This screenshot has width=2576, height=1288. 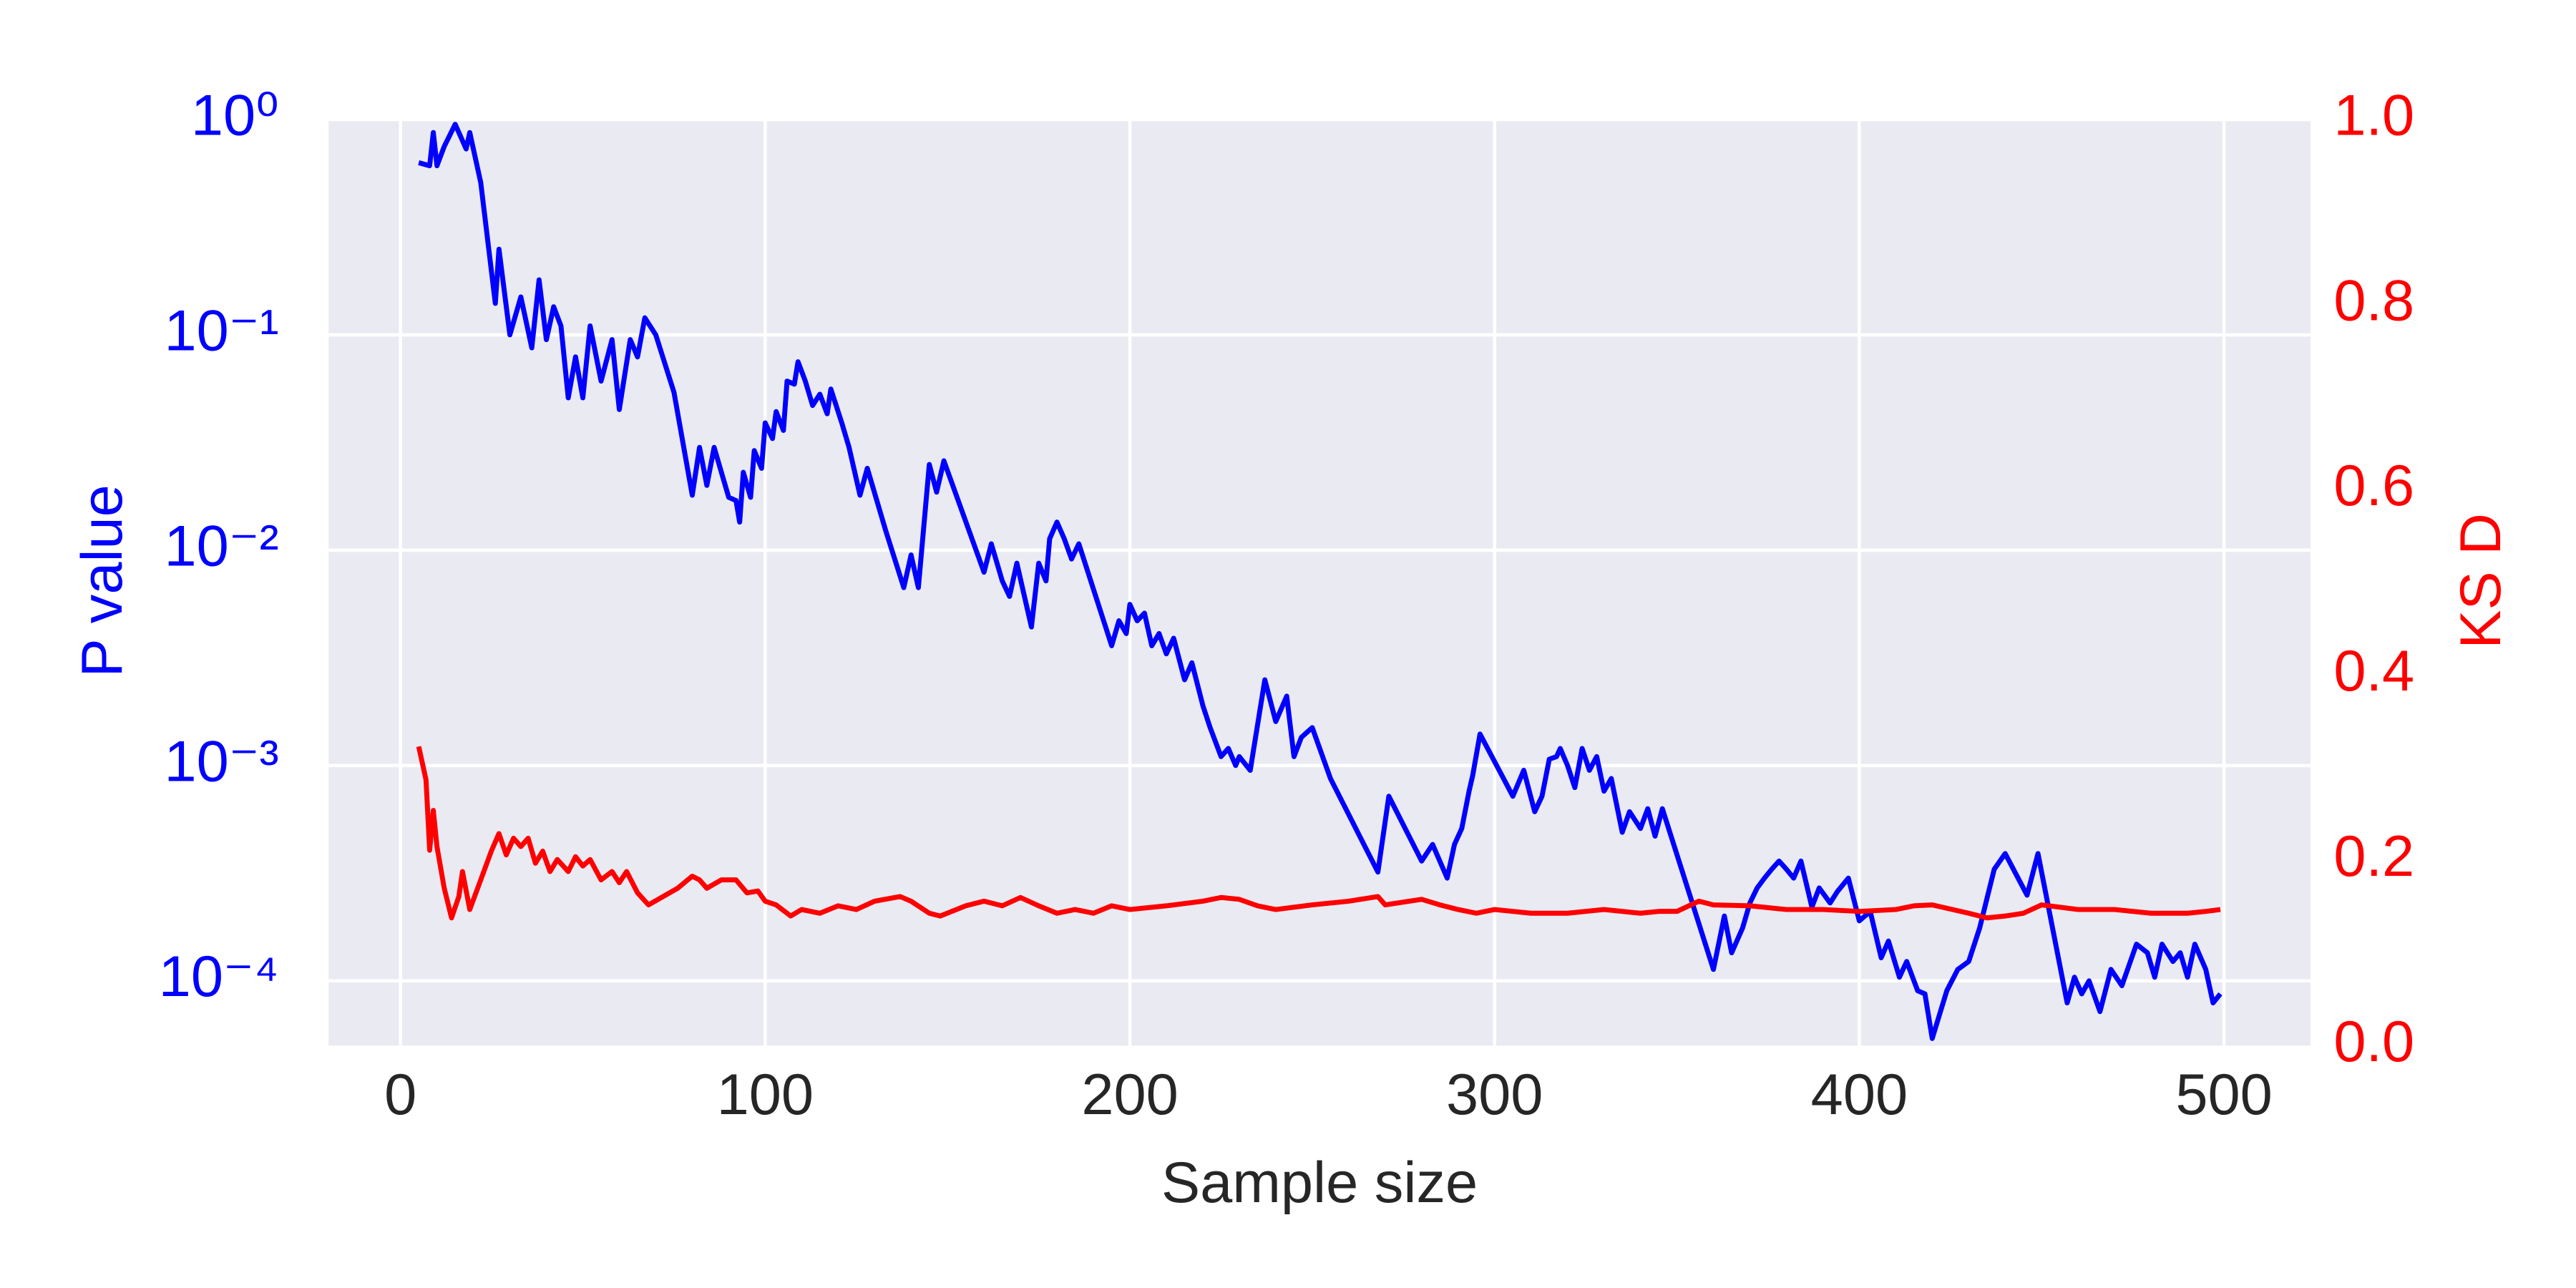 What do you see at coordinates (219, 977) in the screenshot?
I see `y-tick-label: 10⁻⁴` at bounding box center [219, 977].